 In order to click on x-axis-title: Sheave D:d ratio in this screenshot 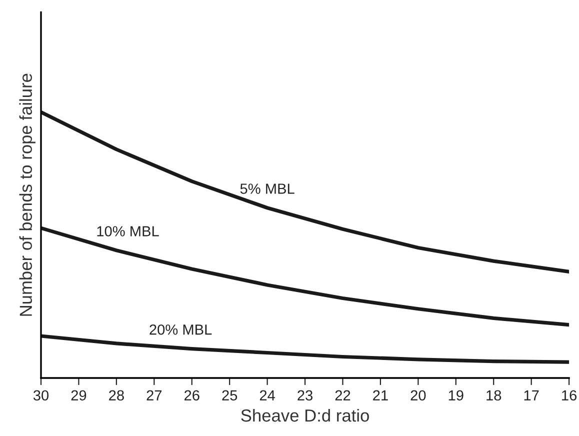, I will do `click(305, 415)`.